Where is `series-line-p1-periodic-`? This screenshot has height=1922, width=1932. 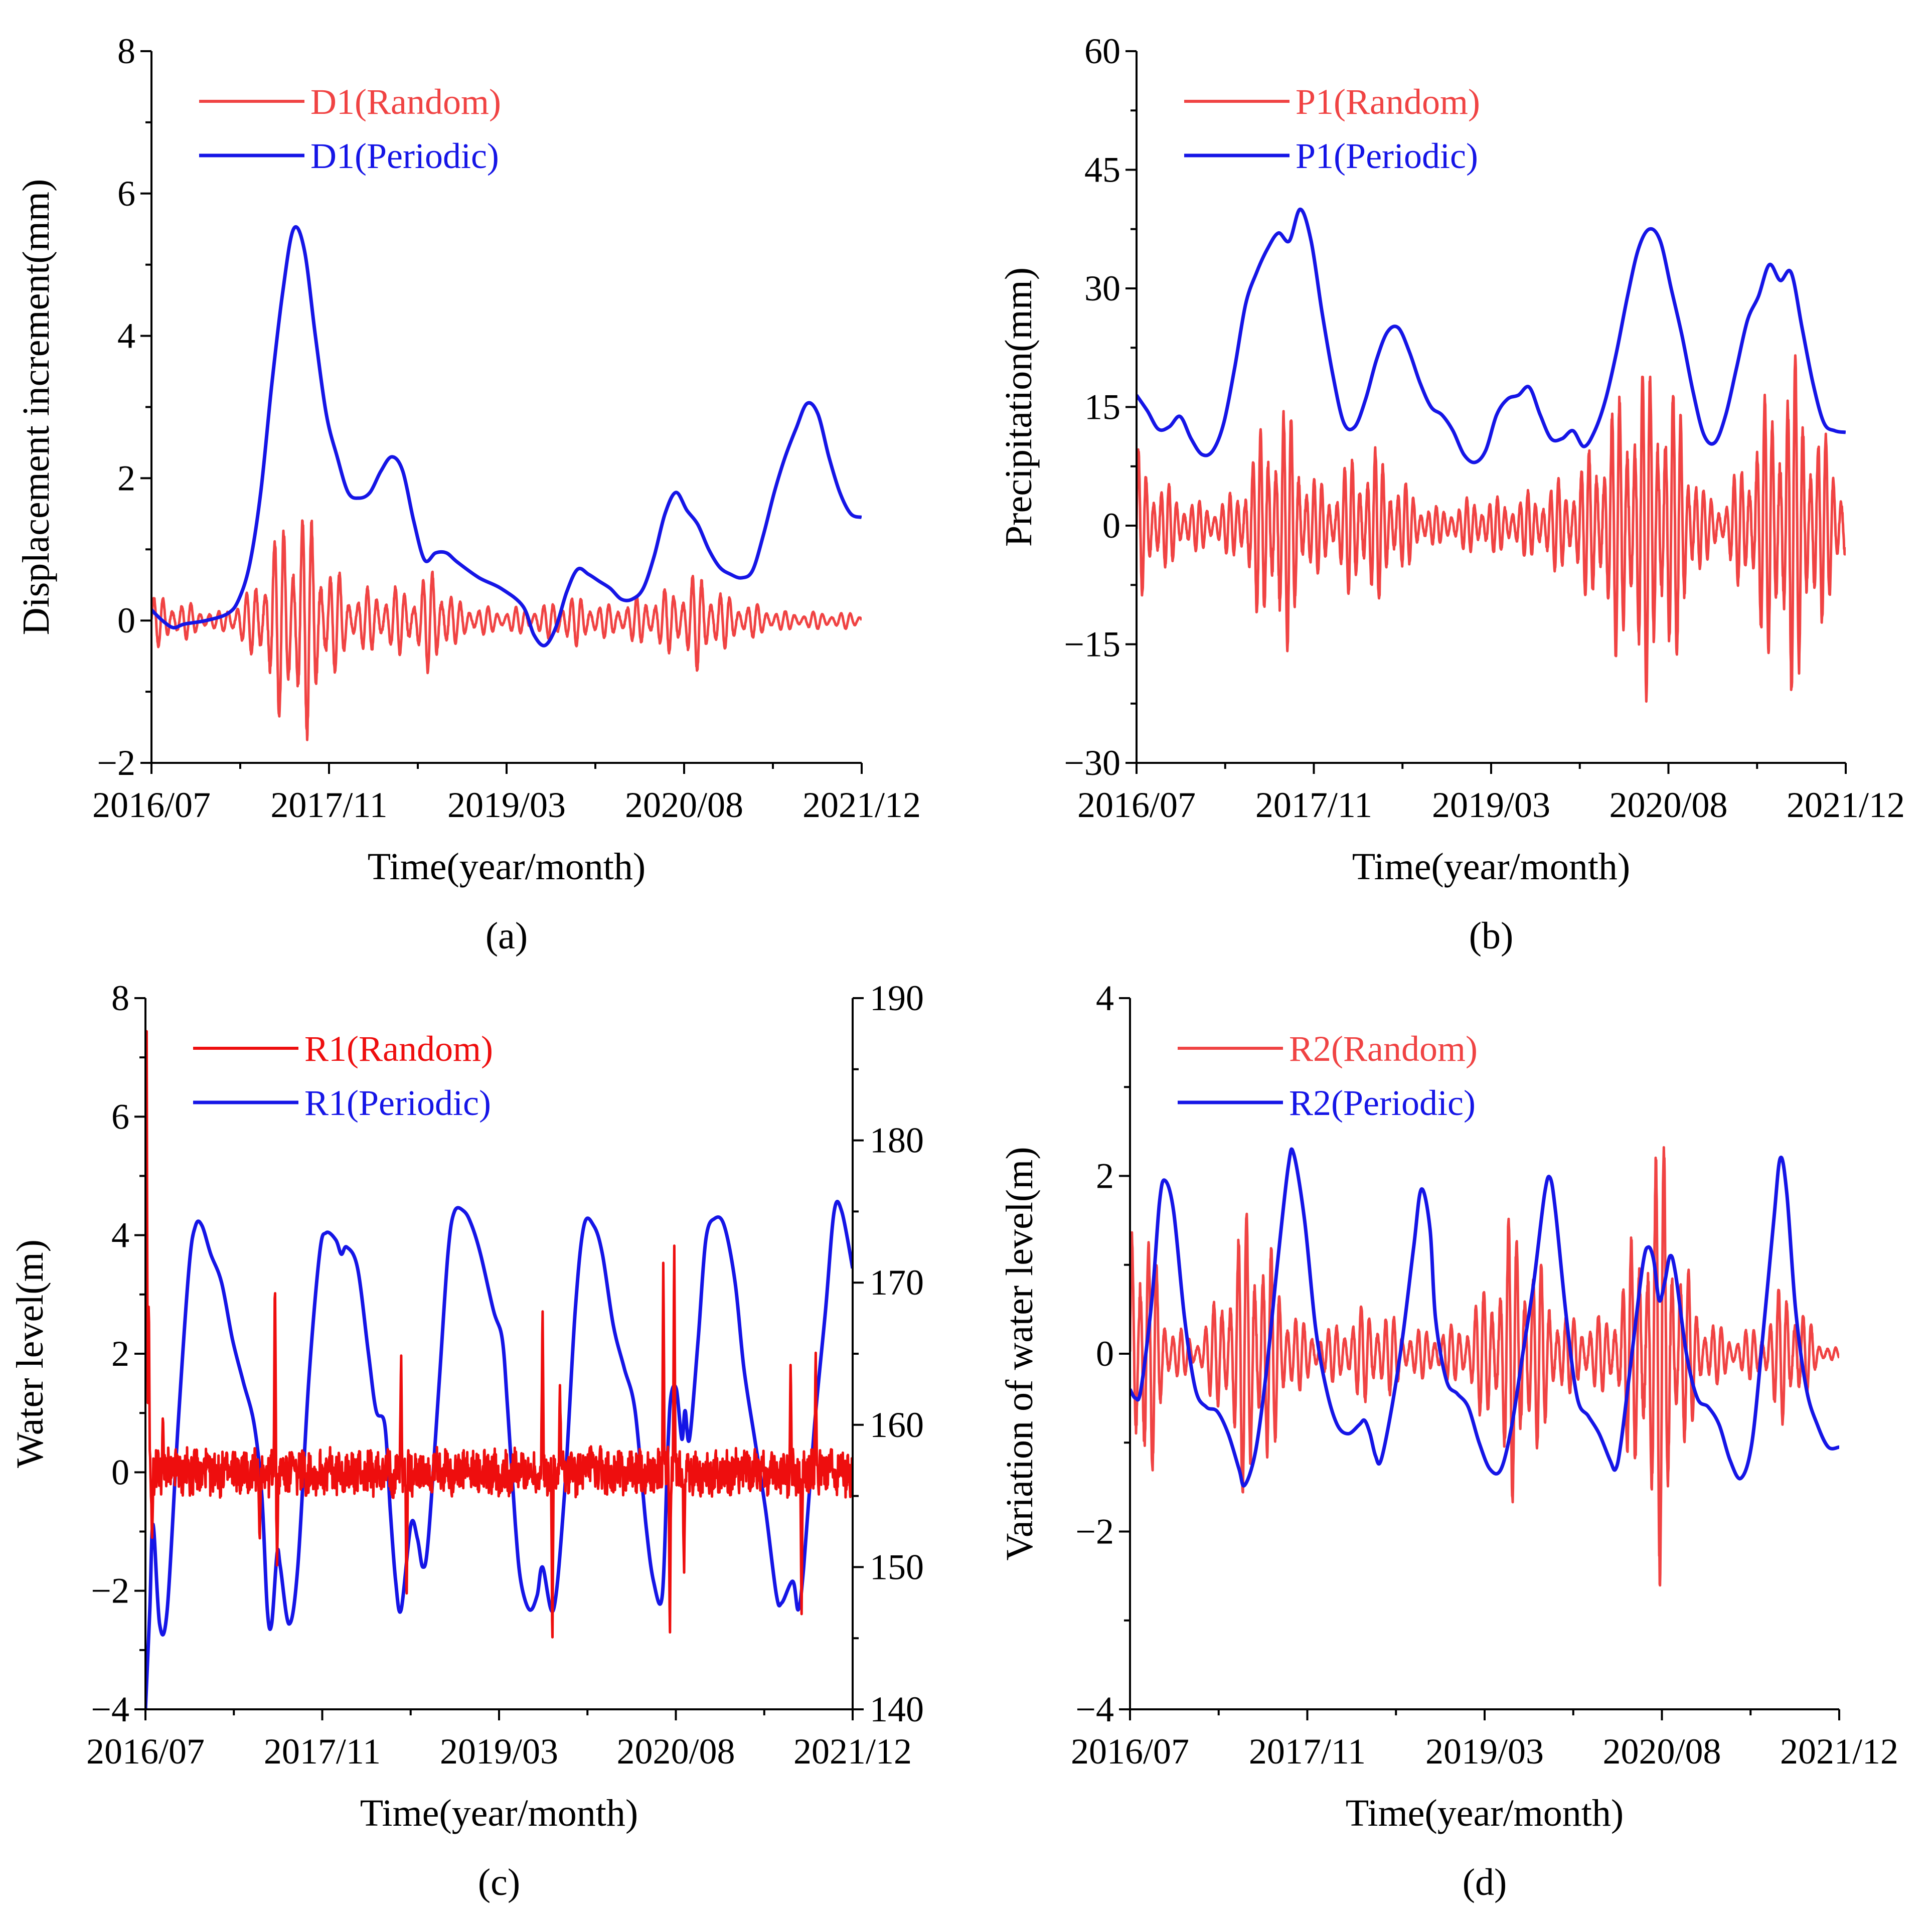 series-line-p1-periodic- is located at coordinates (1491, 335).